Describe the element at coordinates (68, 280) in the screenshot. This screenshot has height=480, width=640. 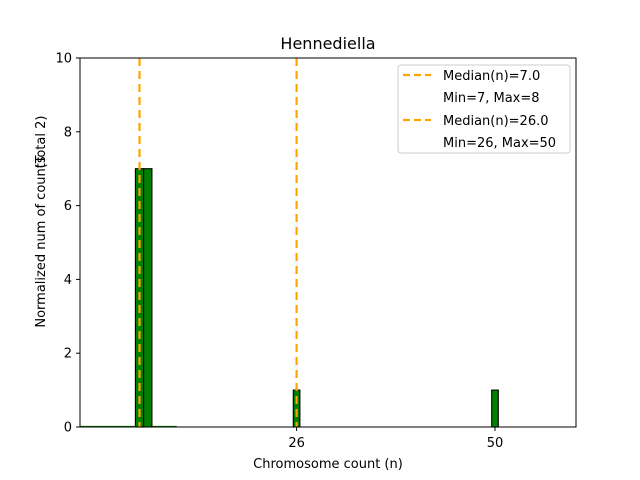
I see `y-tick-label: 4` at that location.